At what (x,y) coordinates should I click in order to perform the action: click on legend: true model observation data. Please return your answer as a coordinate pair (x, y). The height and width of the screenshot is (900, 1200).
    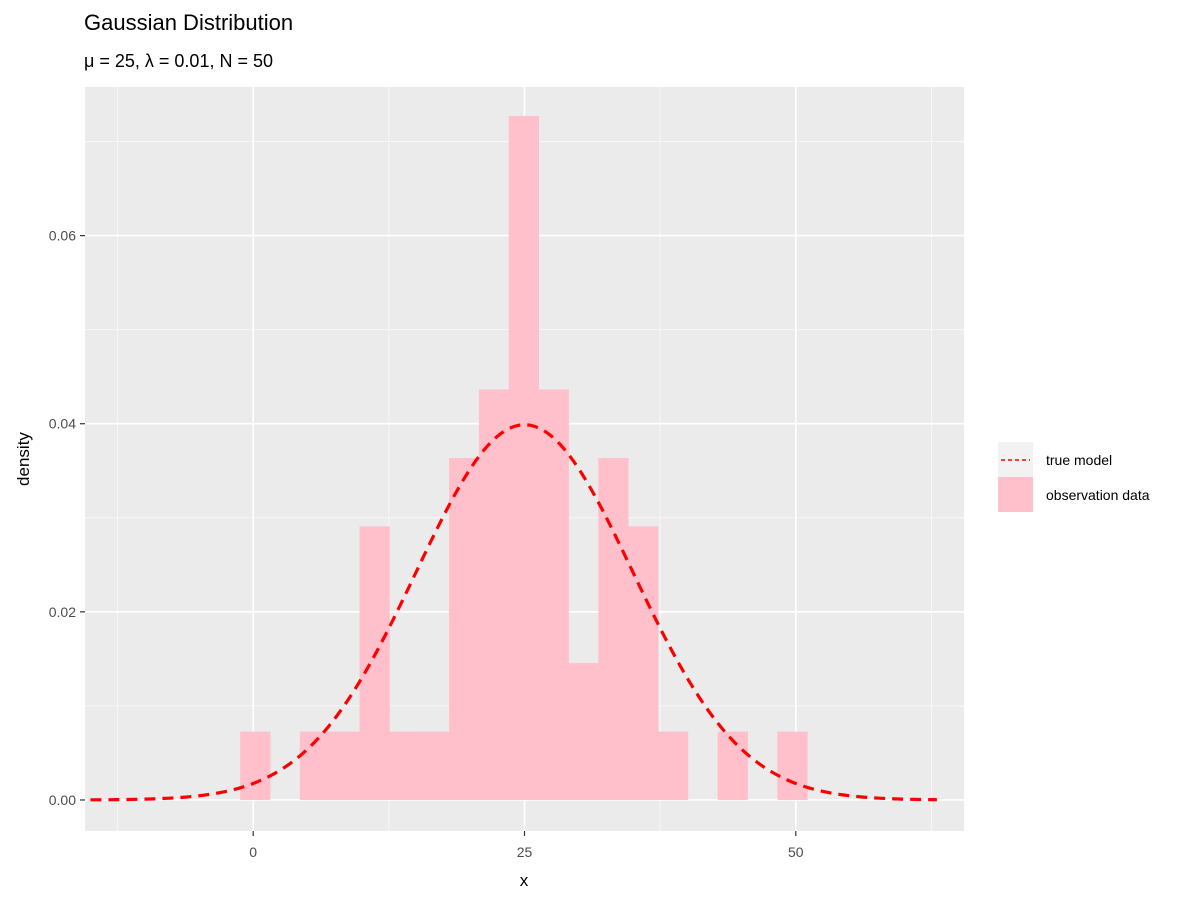
    Looking at the image, I should click on (1074, 477).